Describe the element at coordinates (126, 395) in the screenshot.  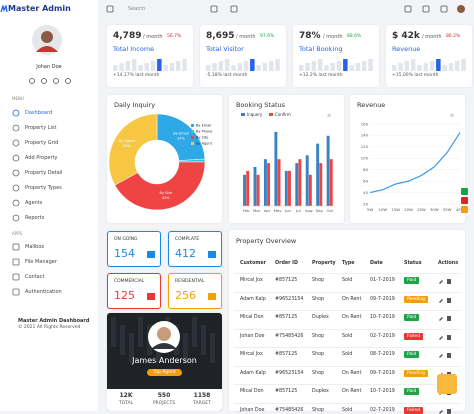
I see `agent-stat-value: 12K` at that location.